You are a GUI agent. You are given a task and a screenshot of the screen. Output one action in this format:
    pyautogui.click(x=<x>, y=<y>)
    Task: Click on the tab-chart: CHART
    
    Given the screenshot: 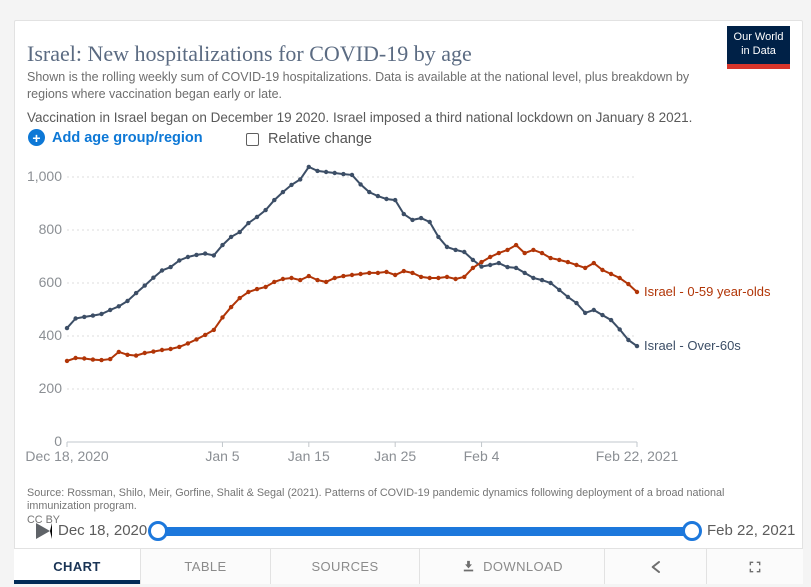 What is the action you would take?
    pyautogui.click(x=77, y=566)
    